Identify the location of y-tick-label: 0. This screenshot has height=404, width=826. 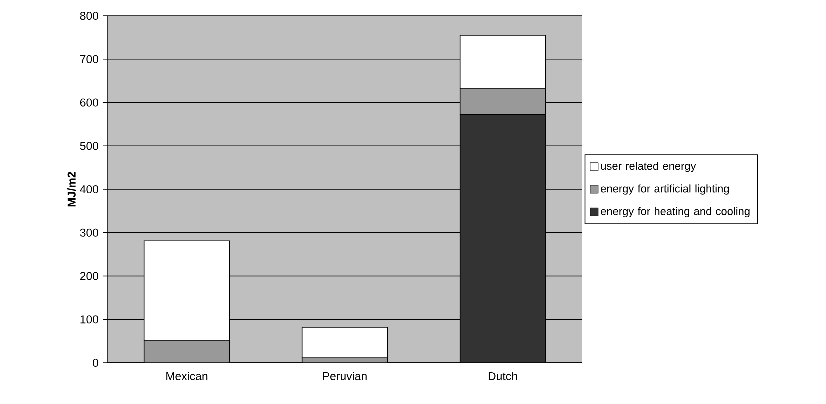
(96, 363).